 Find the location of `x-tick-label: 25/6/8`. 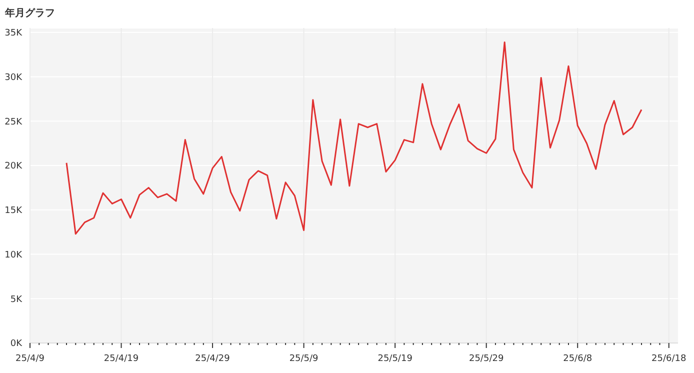

x-tick-label: 25/6/8 is located at coordinates (577, 359).